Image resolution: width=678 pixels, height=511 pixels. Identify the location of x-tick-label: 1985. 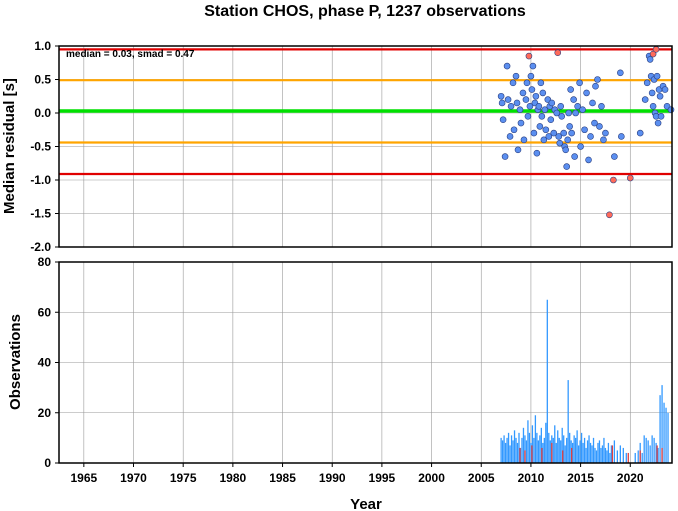
(282, 478).